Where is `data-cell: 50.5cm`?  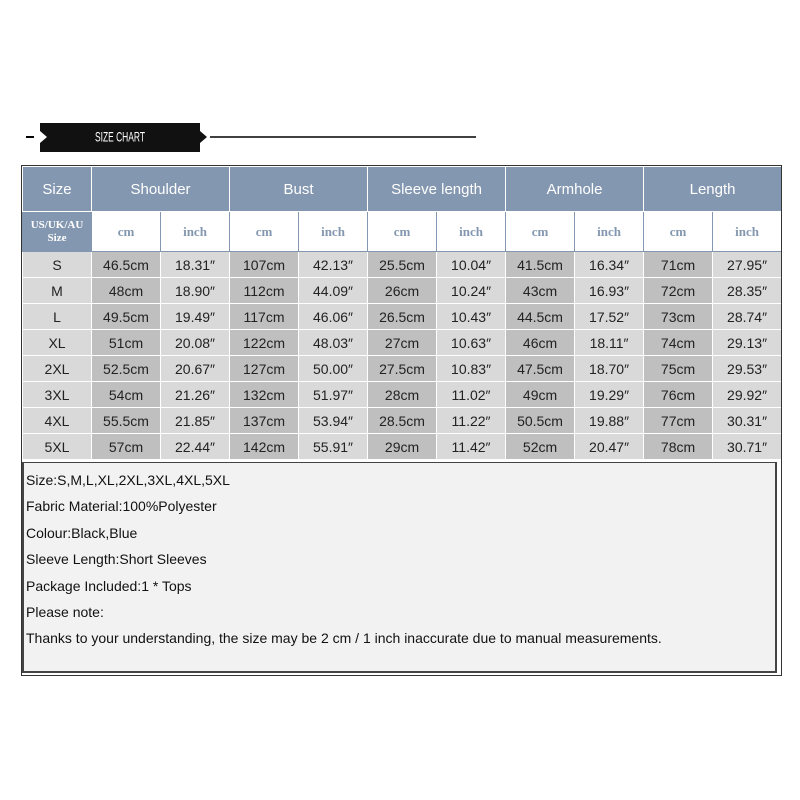 data-cell: 50.5cm is located at coordinates (540, 420).